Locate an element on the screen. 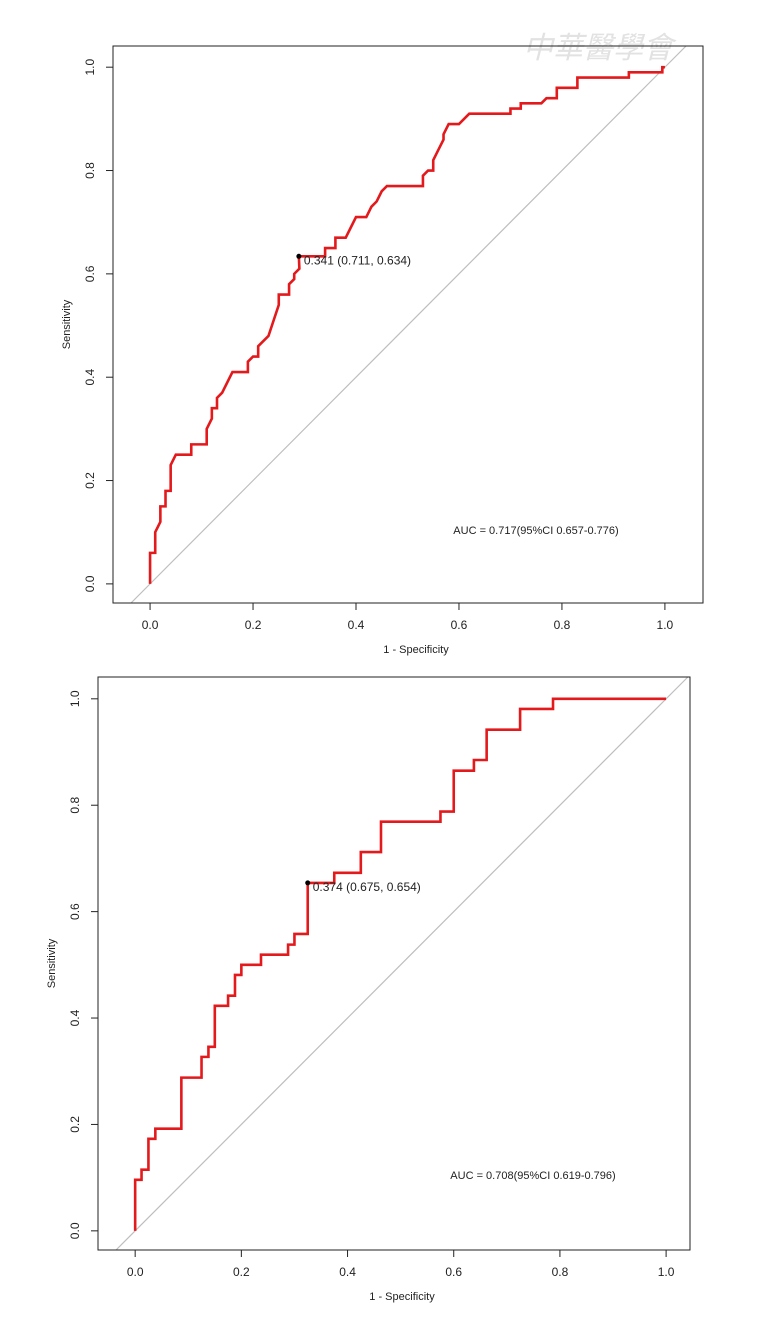 The image size is (765, 1330). auc-annotation: AUC = 0.717(95%CI 0.657-0.776) is located at coordinates (535, 531).